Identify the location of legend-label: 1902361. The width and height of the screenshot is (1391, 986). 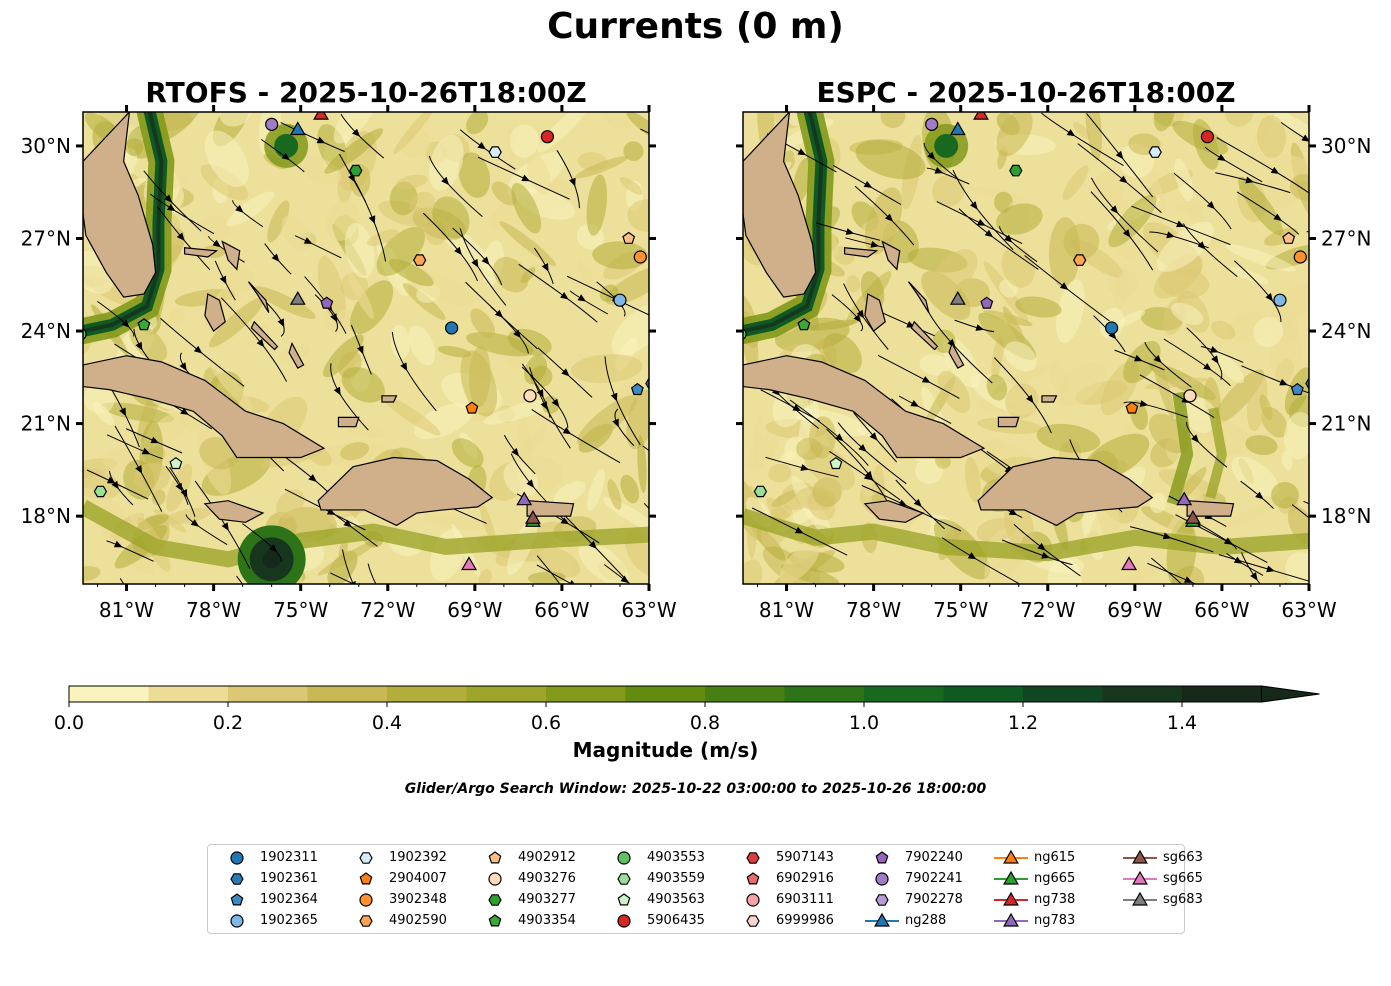
(289, 878).